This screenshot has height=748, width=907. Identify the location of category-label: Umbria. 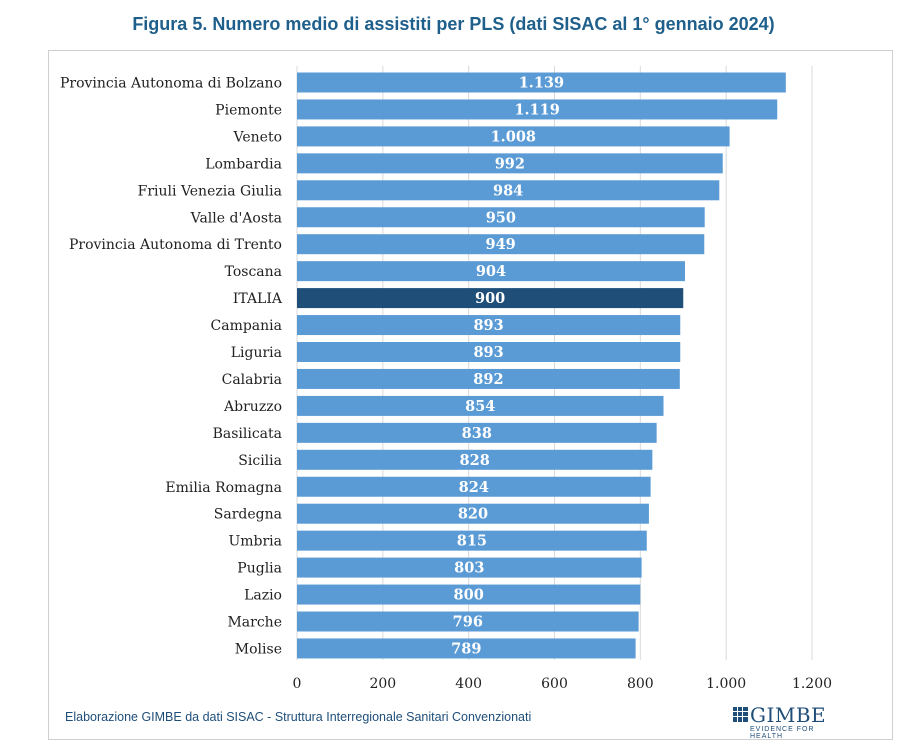
(255, 542).